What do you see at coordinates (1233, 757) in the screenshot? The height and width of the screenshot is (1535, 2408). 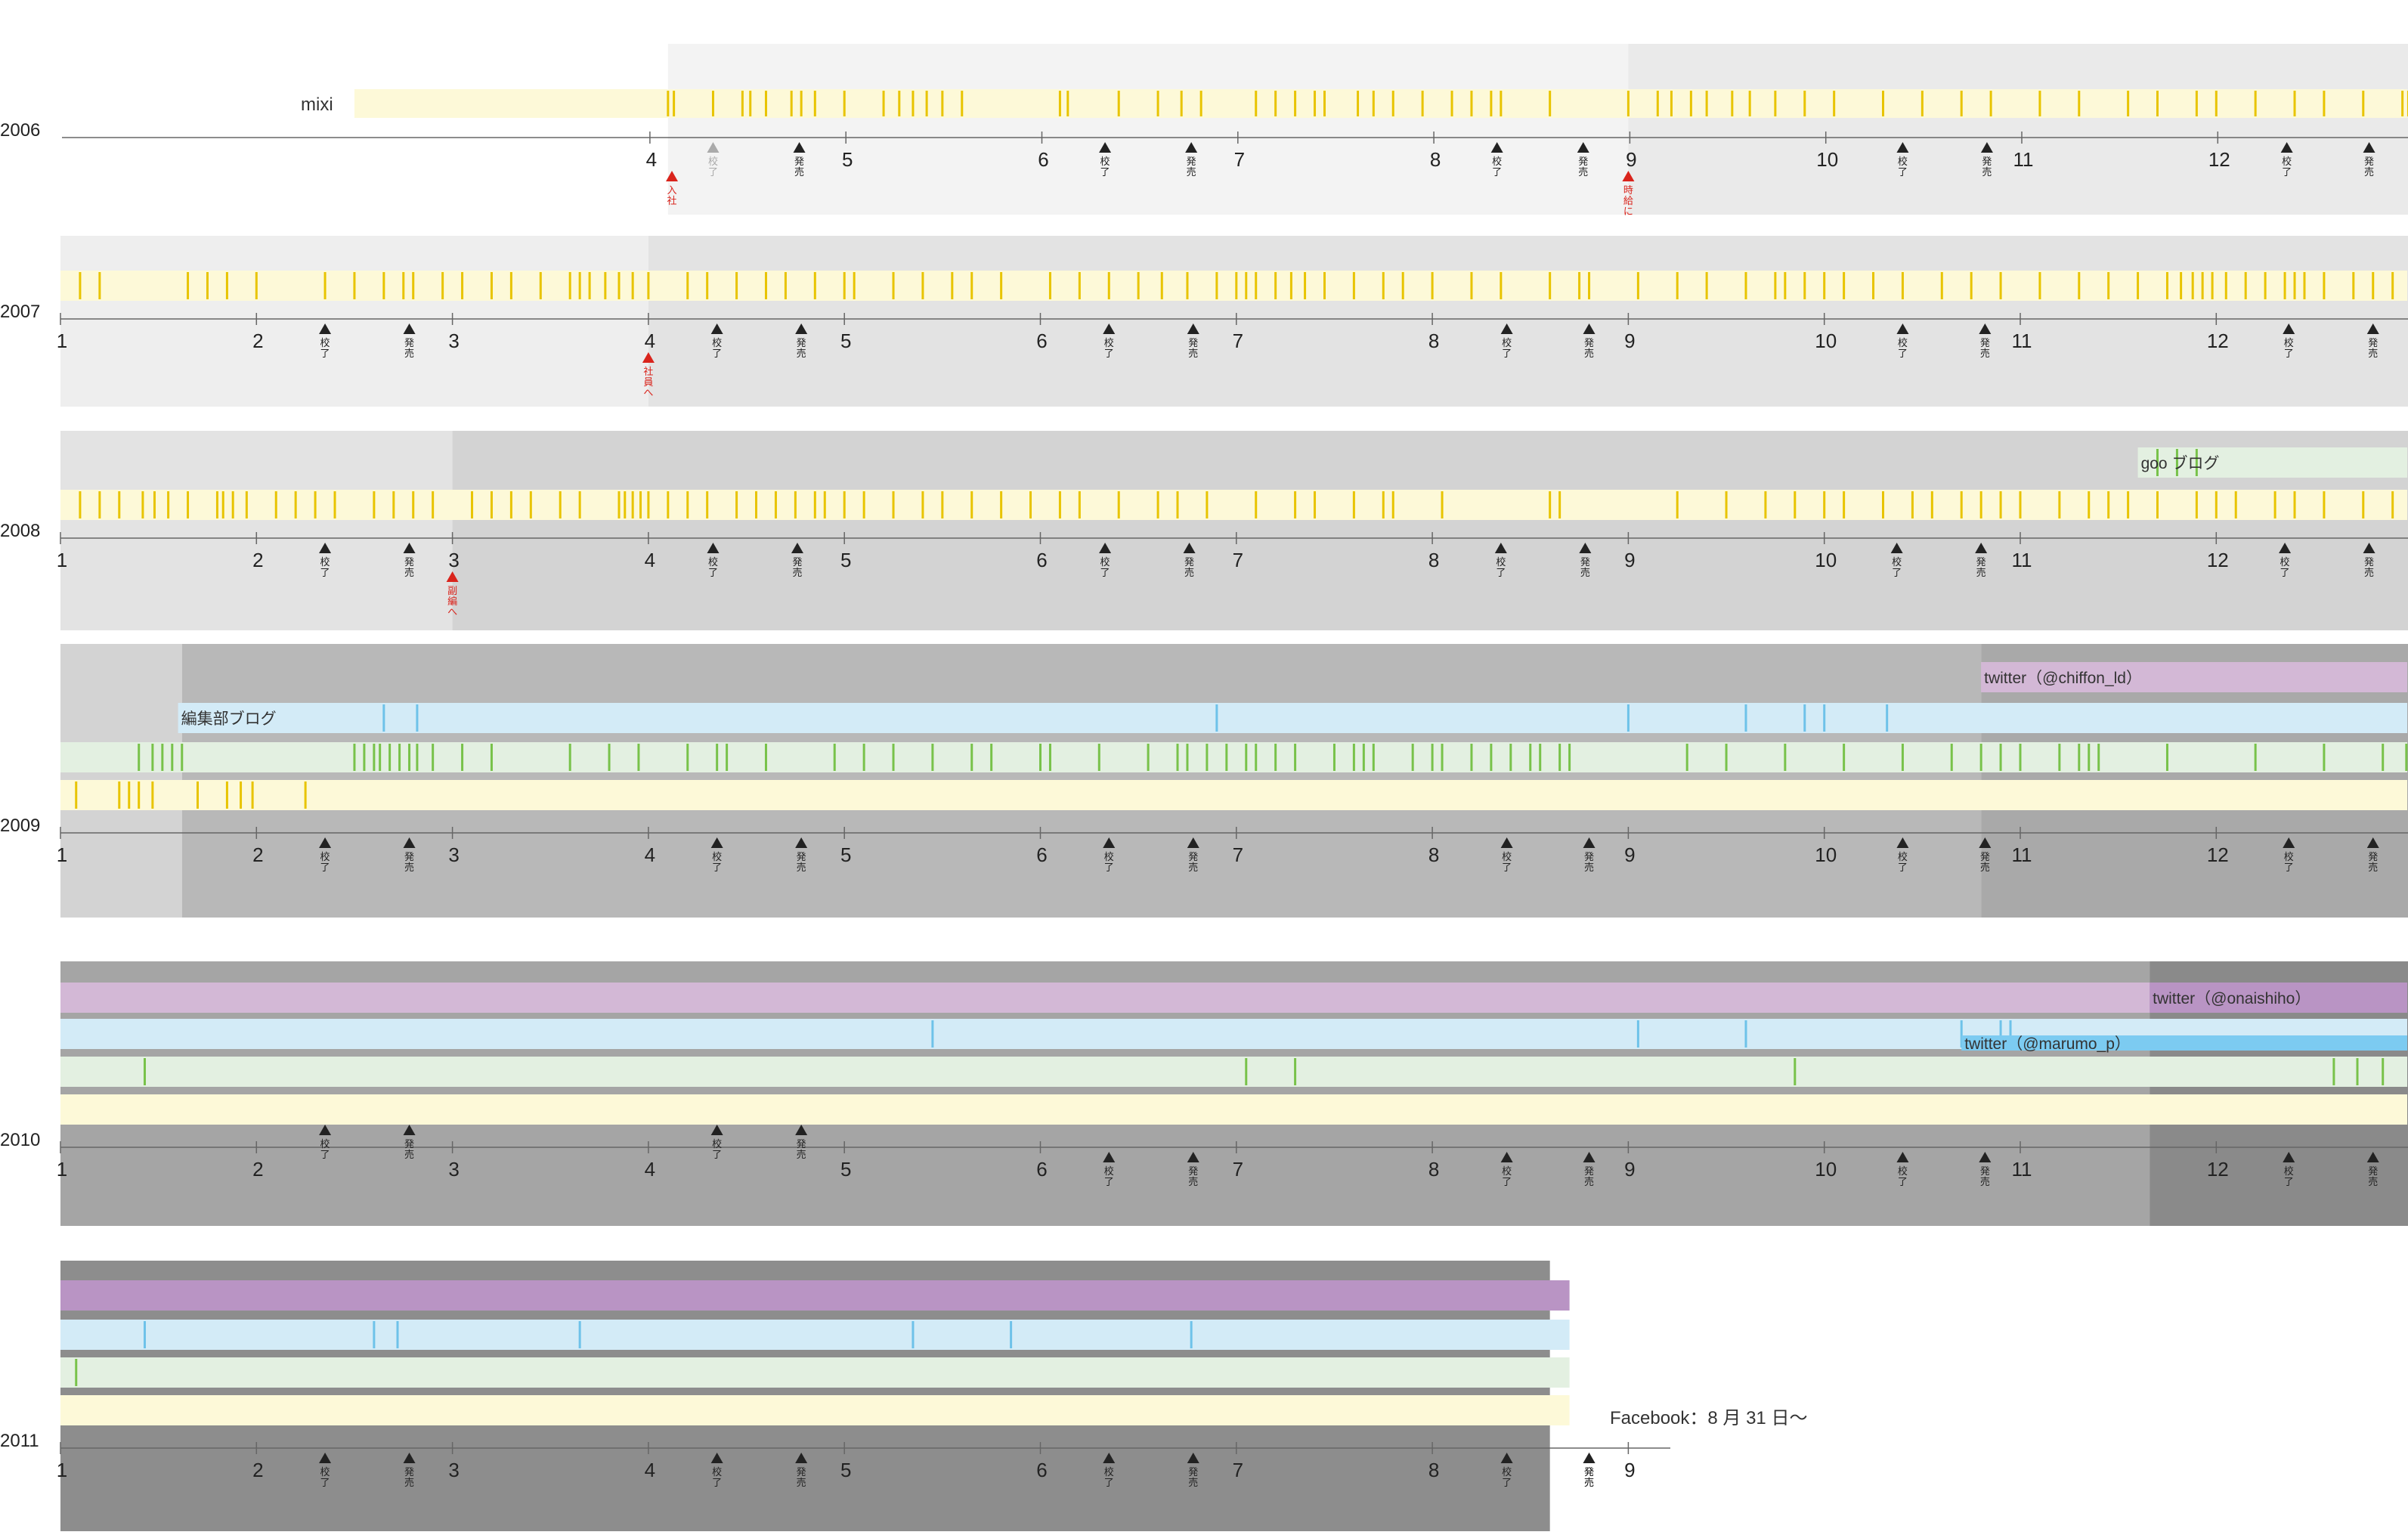 I see `track-green` at bounding box center [1233, 757].